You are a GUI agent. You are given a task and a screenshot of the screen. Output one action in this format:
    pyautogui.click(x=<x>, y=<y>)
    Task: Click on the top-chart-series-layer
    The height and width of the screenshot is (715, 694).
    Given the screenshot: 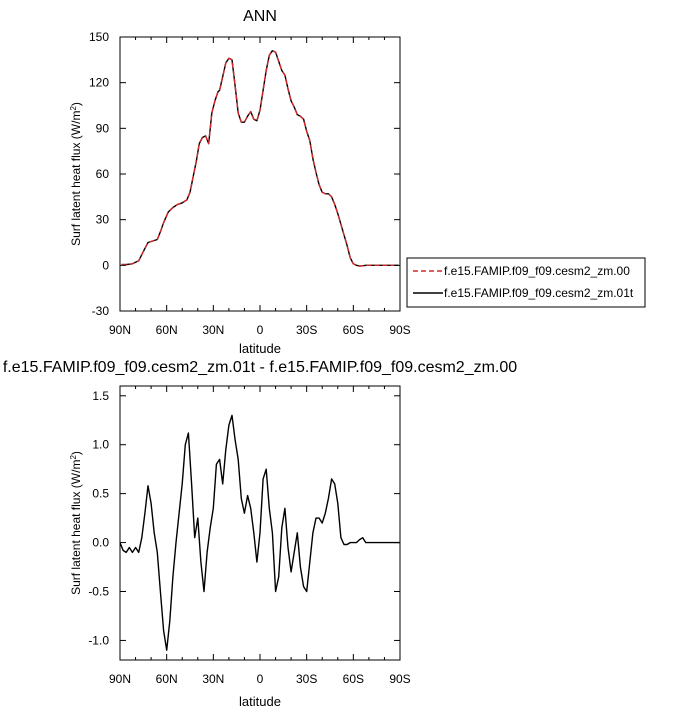 What is the action you would take?
    pyautogui.click(x=260, y=158)
    